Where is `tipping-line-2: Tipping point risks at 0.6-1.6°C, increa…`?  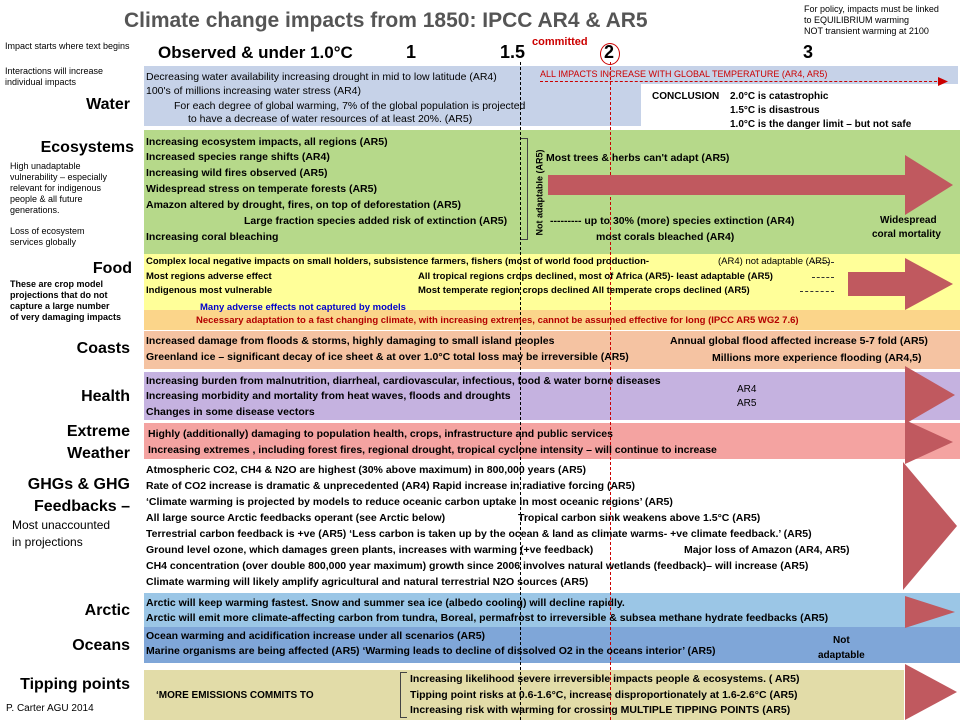
tipping-line-2: Tipping point risks at 0.6-1.6°C, increa… is located at coordinates (604, 695).